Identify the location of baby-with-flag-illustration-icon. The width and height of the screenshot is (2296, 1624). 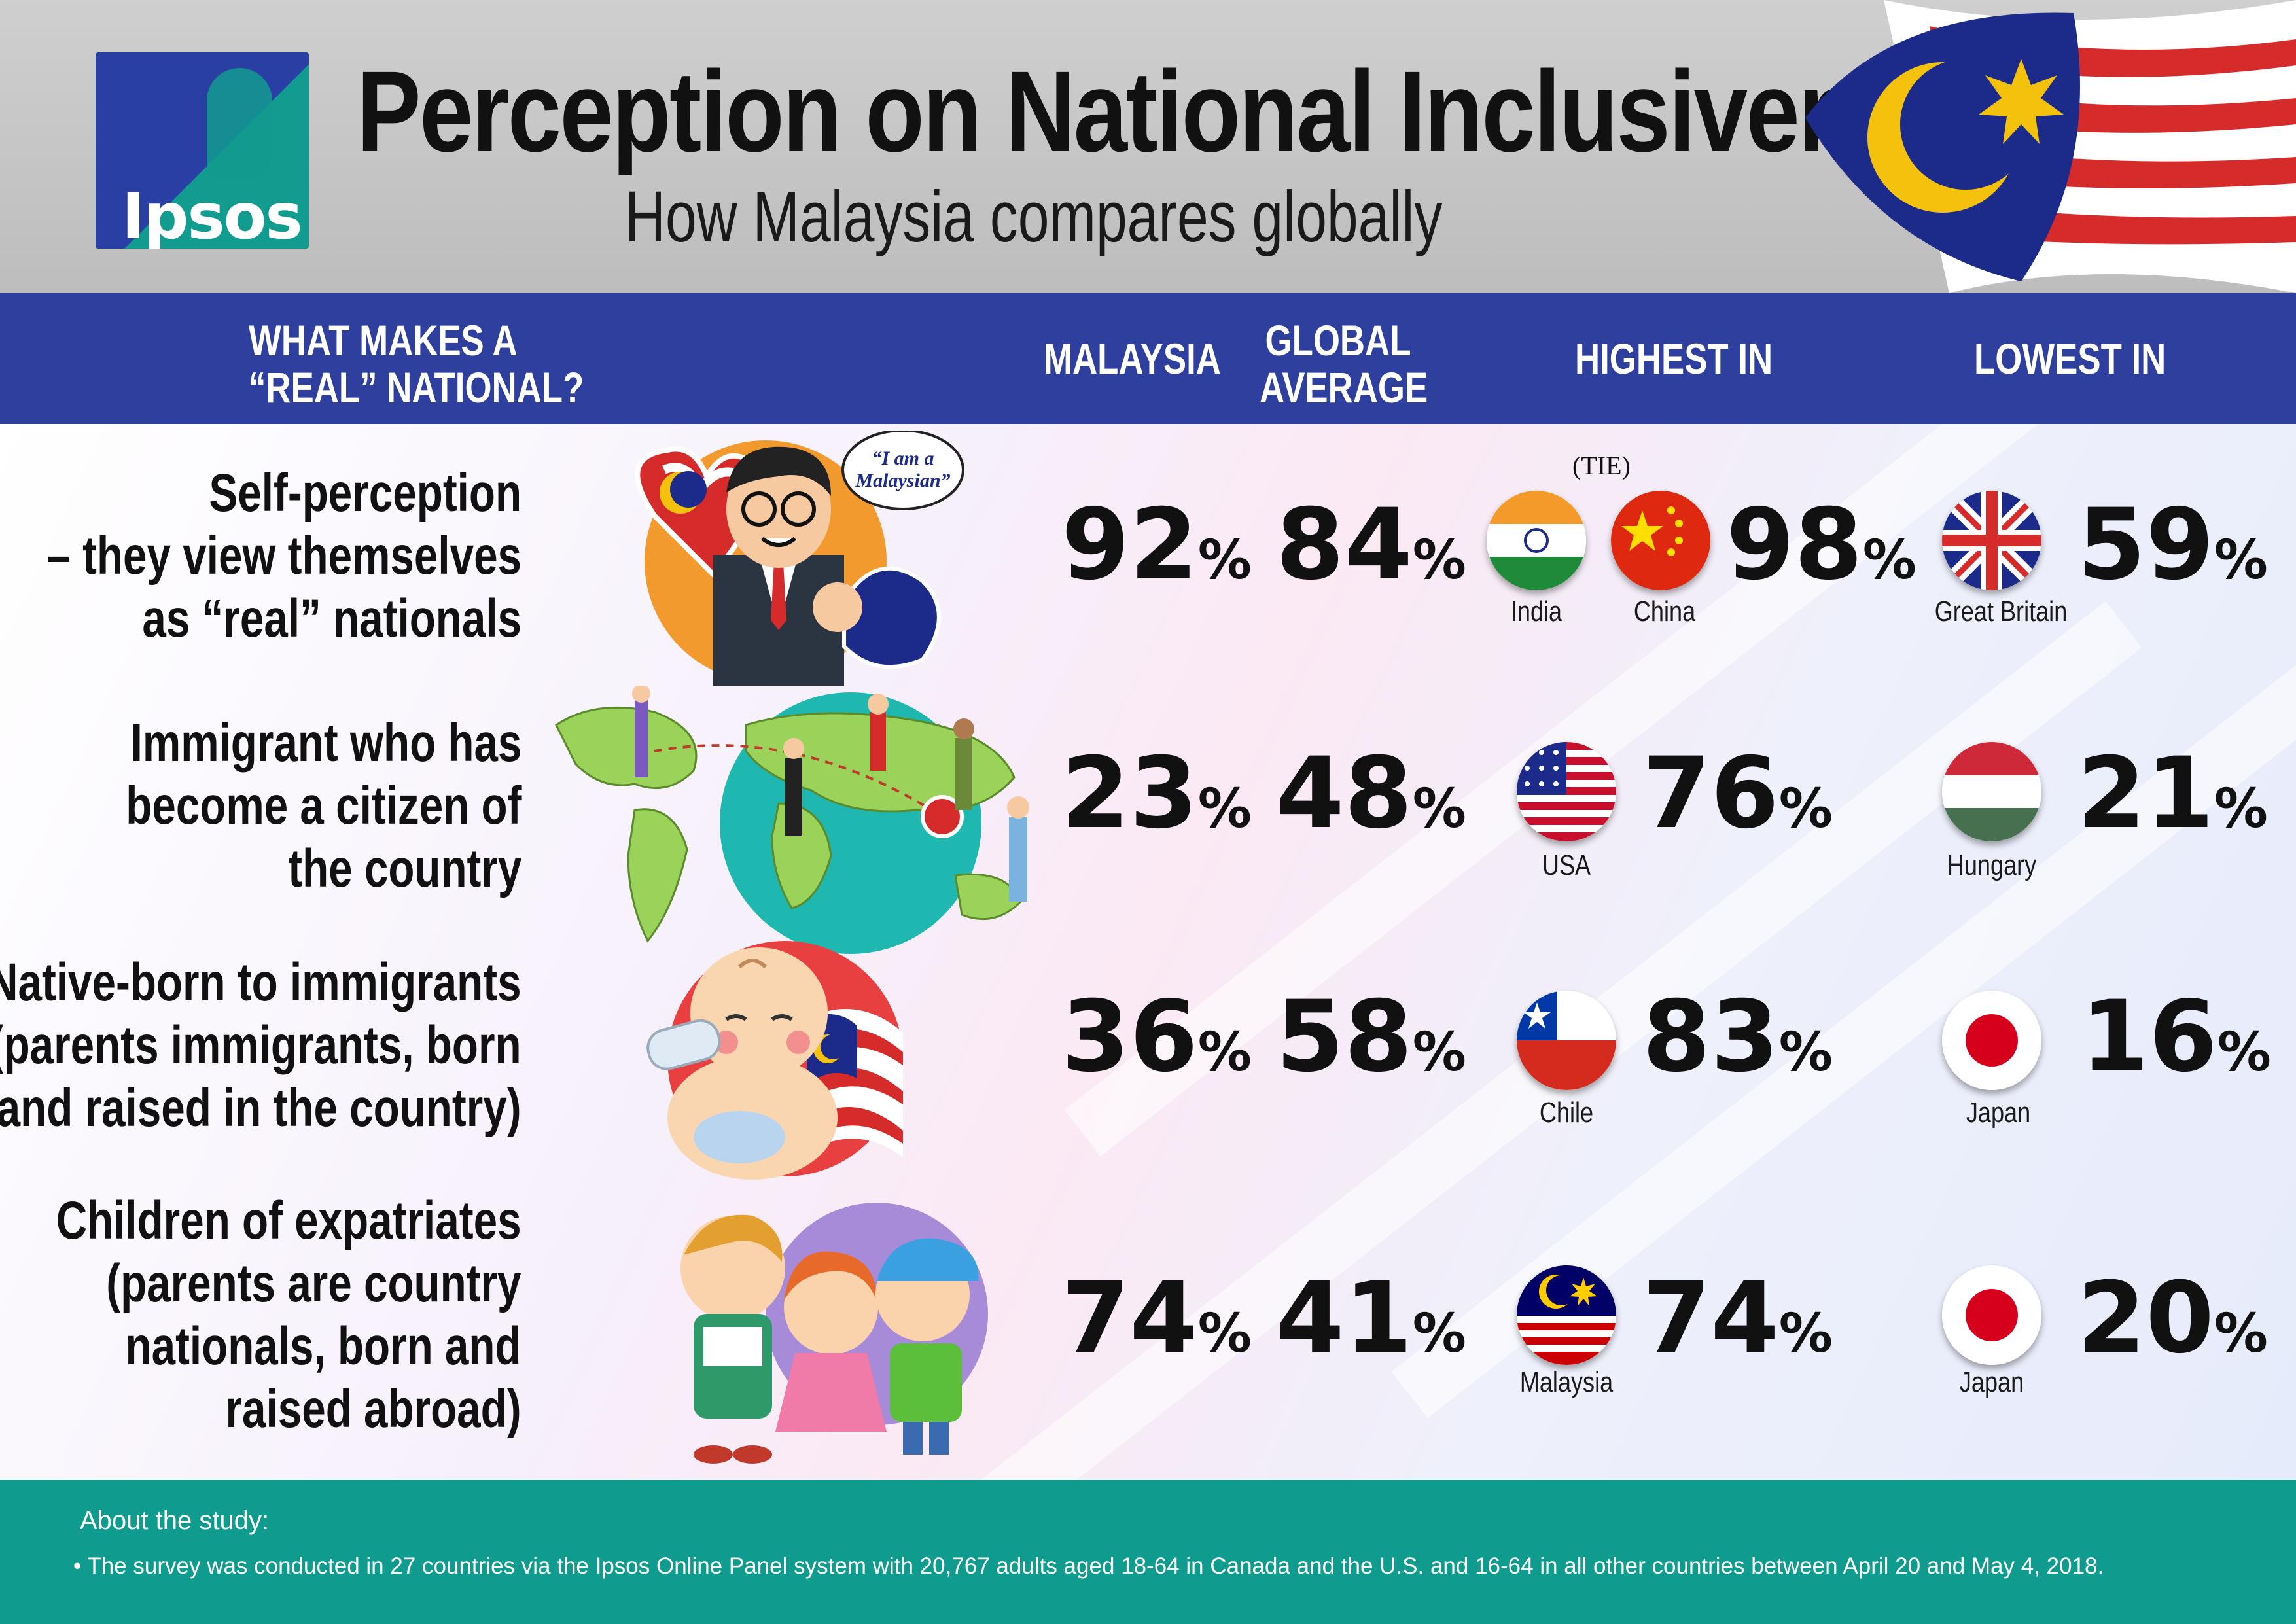
(778, 1060).